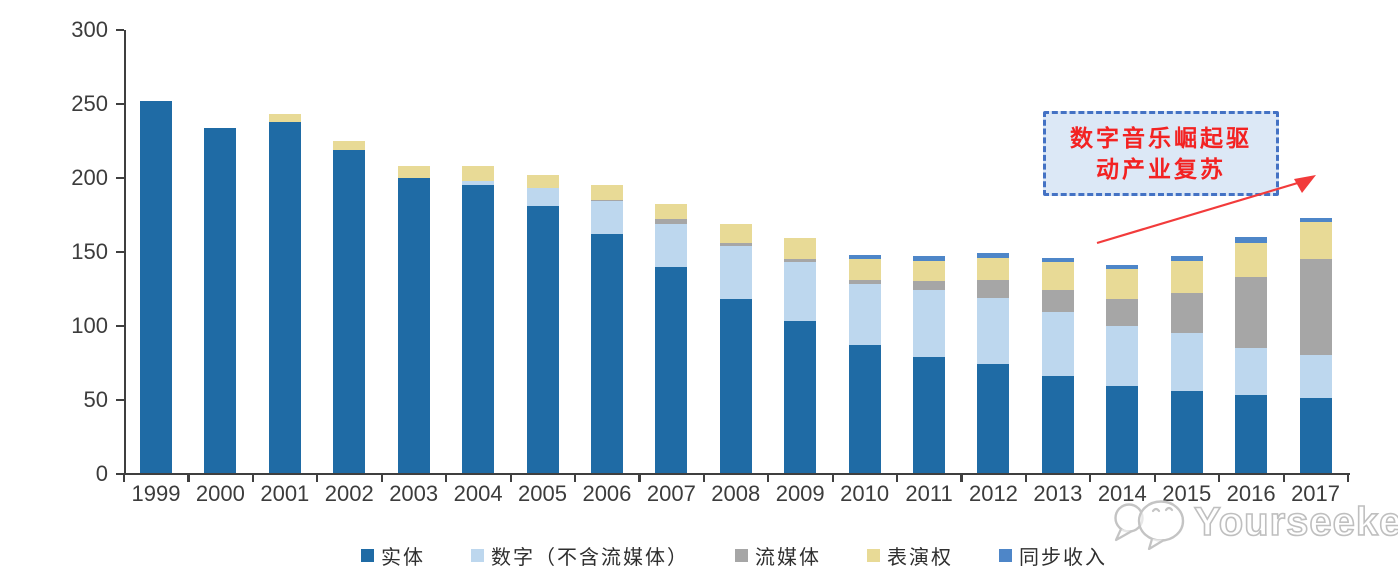  I want to click on x-axis-tick-label: 2016, so click(1251, 493).